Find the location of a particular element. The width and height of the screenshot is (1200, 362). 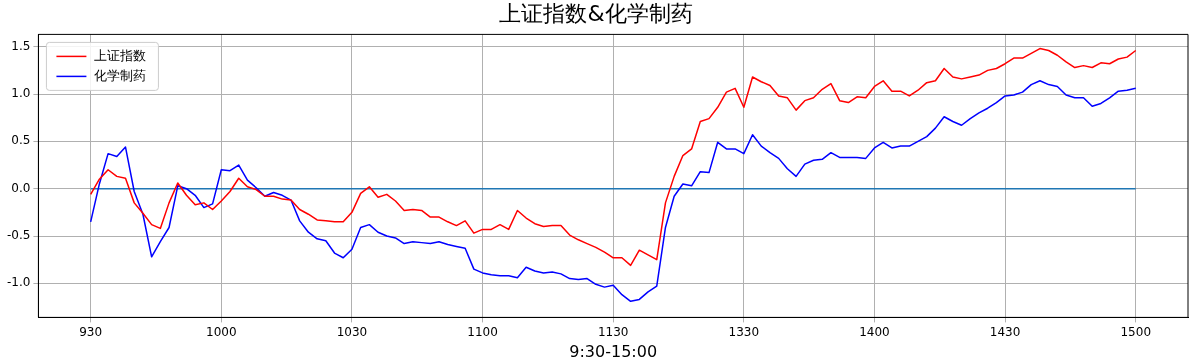

x-tick-label: 1400 is located at coordinates (874, 331).